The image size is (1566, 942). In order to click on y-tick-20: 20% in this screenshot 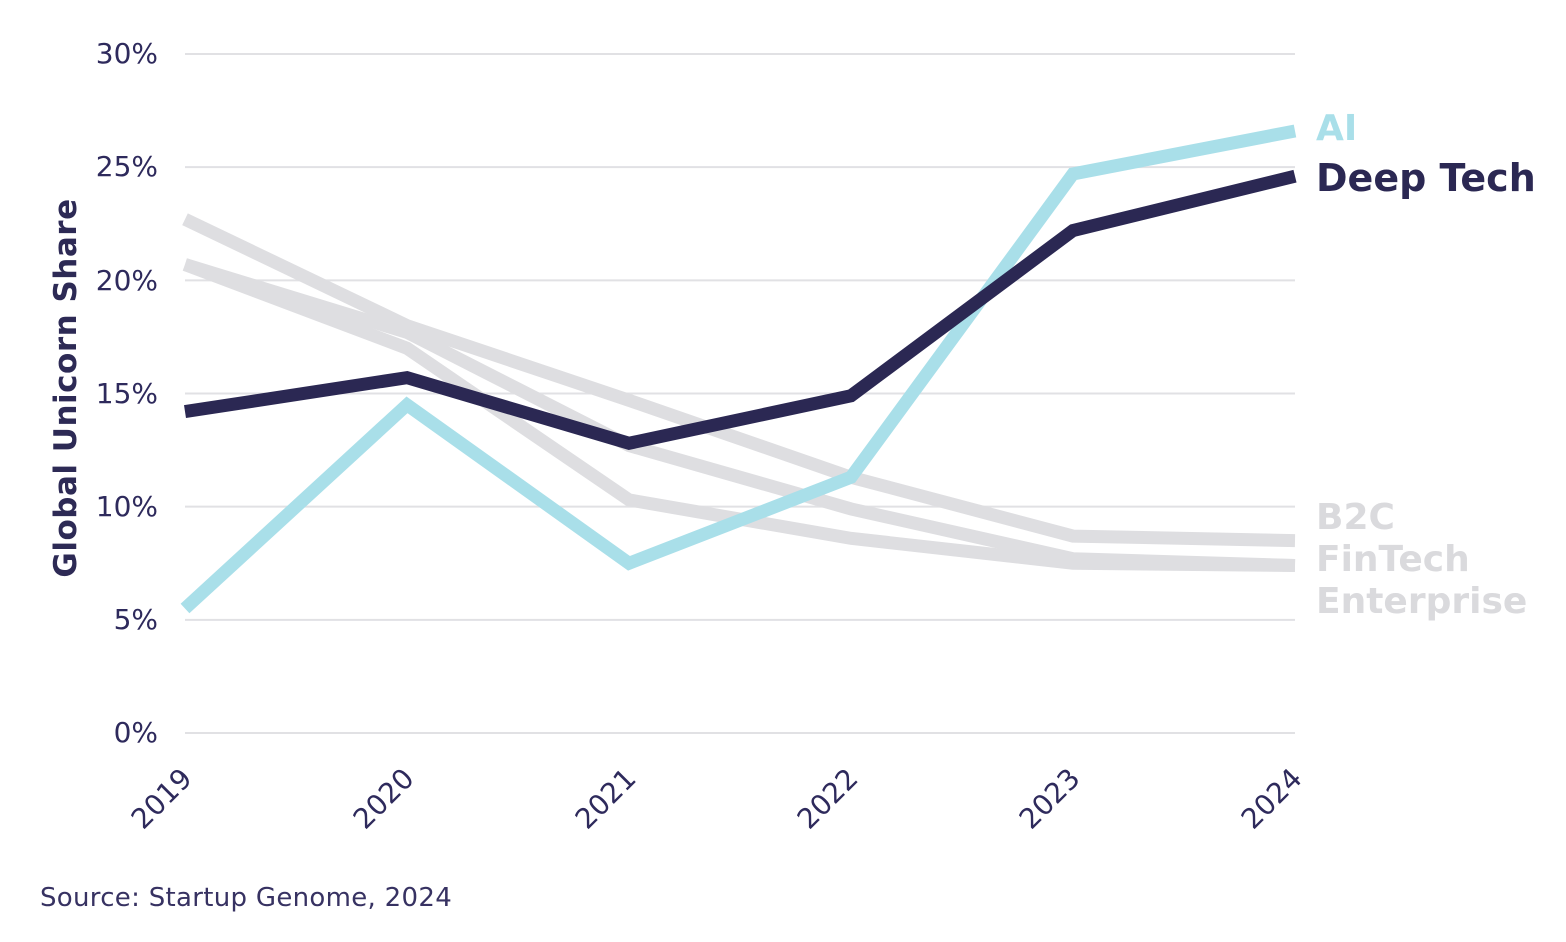, I will do `click(126, 280)`.